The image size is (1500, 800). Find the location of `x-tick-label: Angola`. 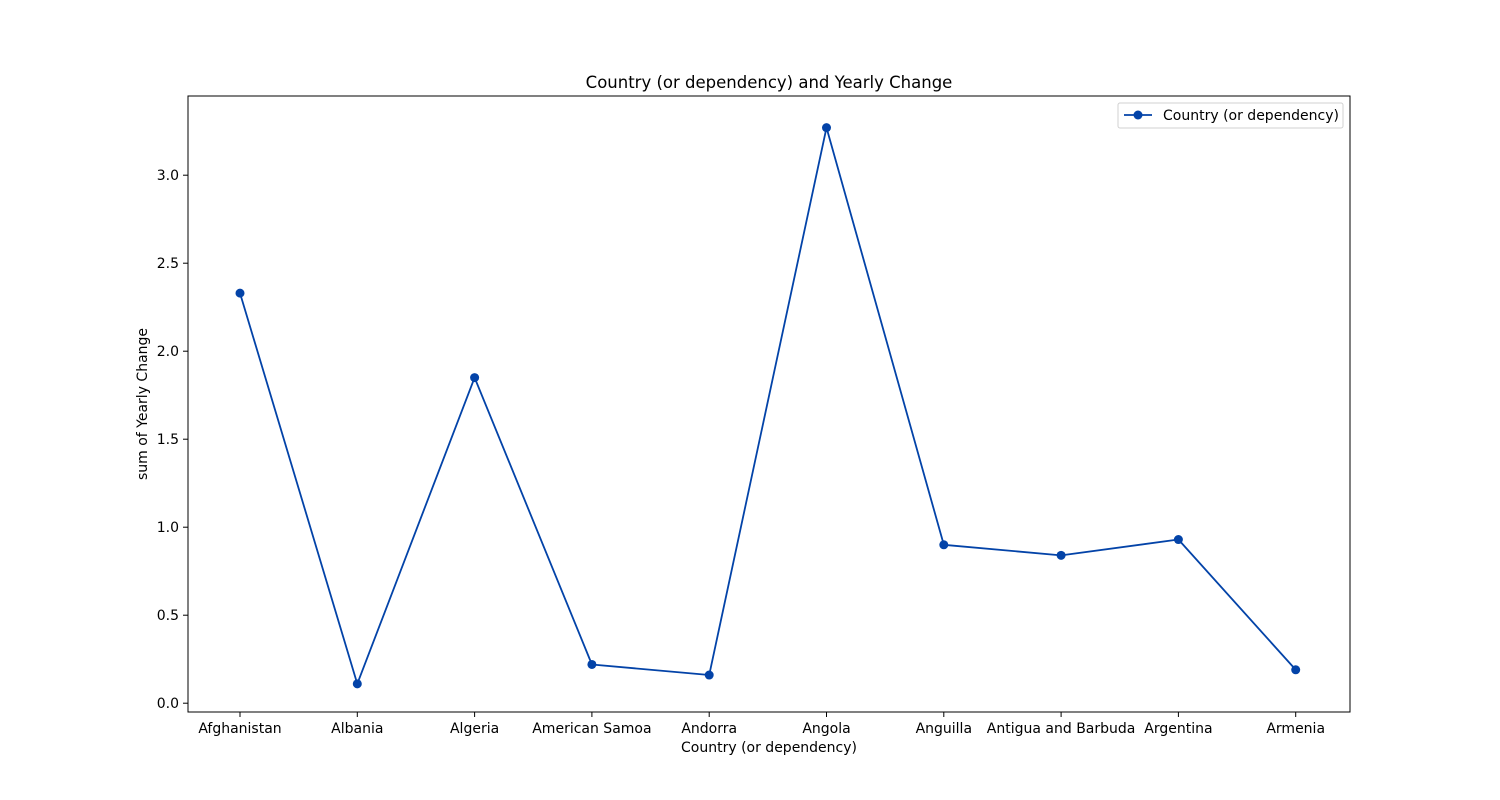

x-tick-label: Angola is located at coordinates (826, 729).